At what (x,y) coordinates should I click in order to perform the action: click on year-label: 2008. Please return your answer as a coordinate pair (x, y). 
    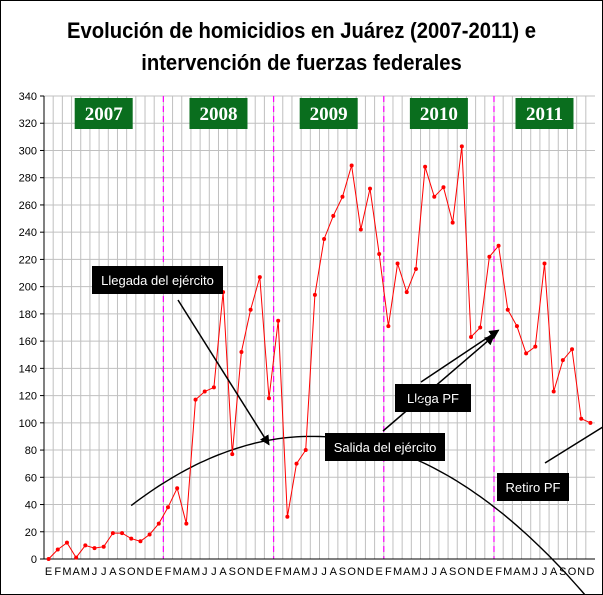
    Looking at the image, I should click on (218, 114).